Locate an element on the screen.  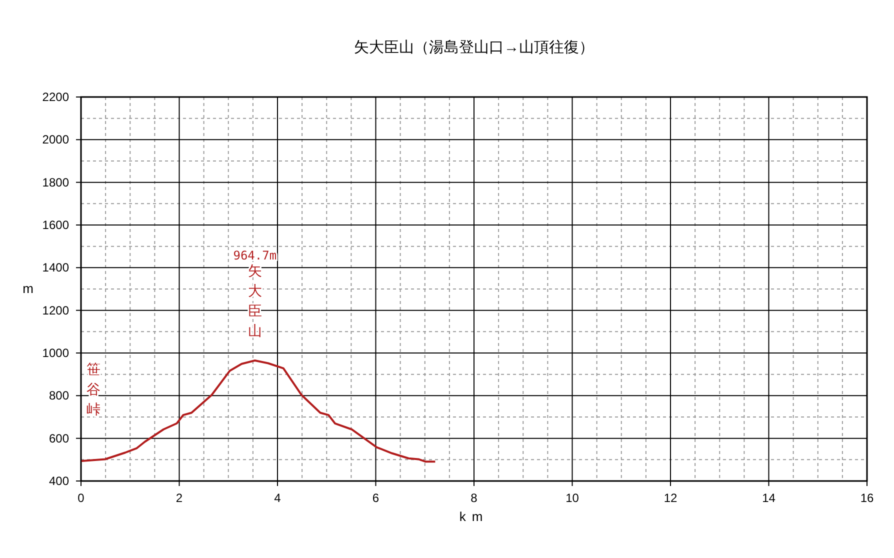
x-tick-label: 8 is located at coordinates (474, 498).